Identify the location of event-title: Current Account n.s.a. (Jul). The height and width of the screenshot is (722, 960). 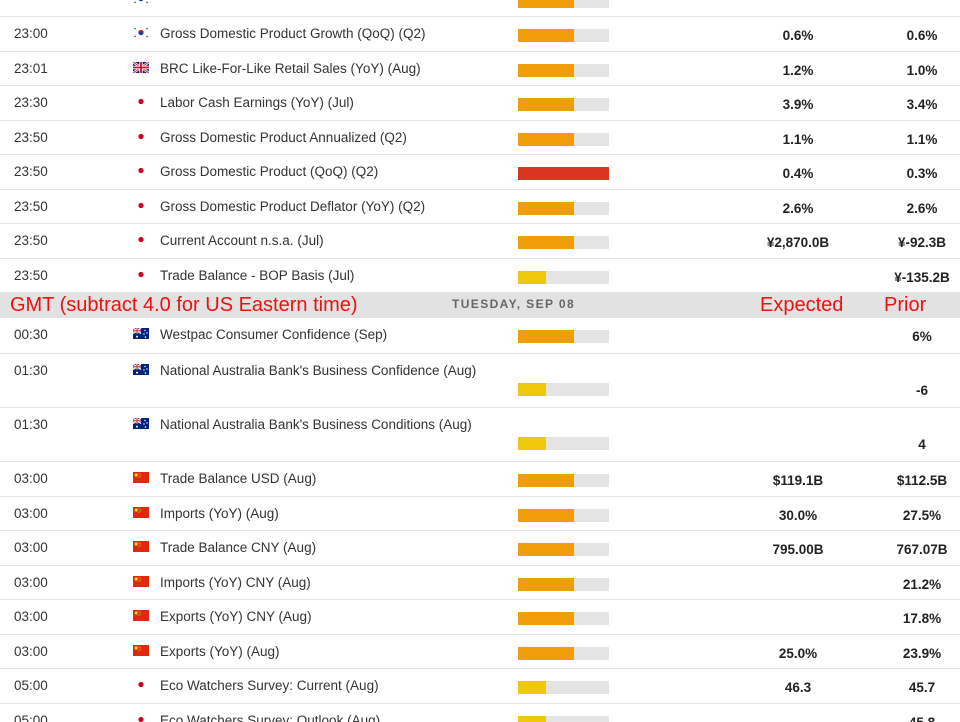
(242, 240).